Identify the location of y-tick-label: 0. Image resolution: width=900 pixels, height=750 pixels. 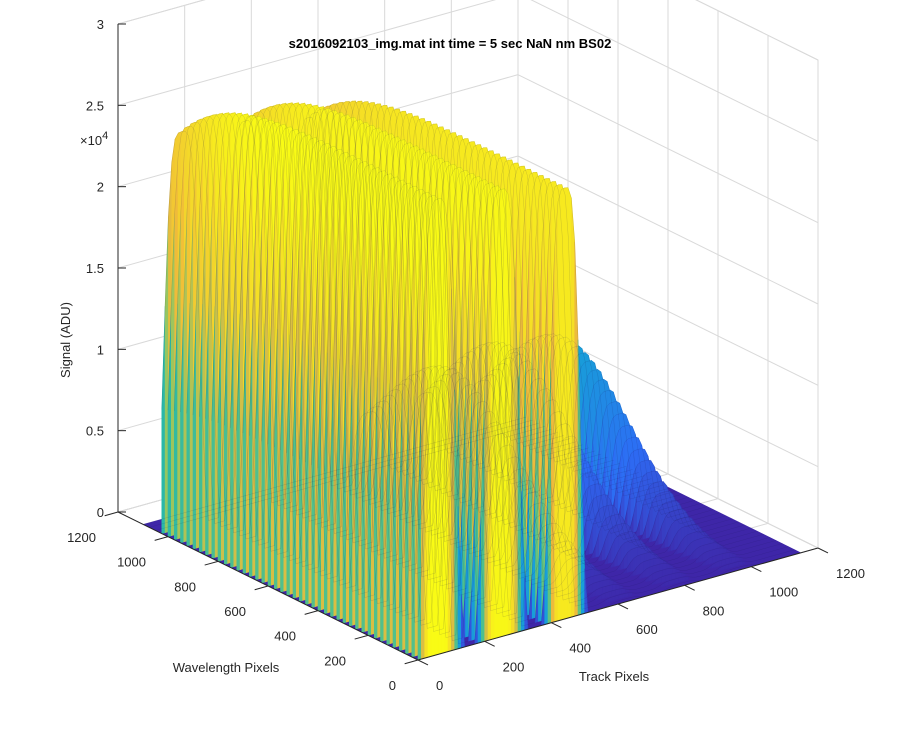
(392, 685).